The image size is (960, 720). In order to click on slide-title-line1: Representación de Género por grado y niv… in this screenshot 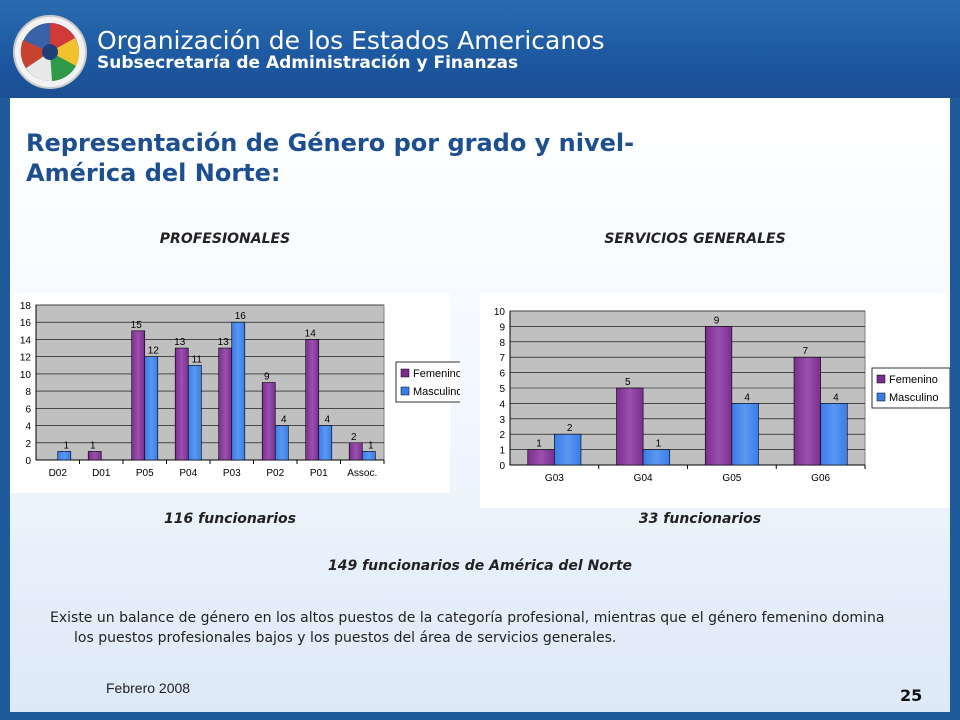, I will do `click(330, 143)`.